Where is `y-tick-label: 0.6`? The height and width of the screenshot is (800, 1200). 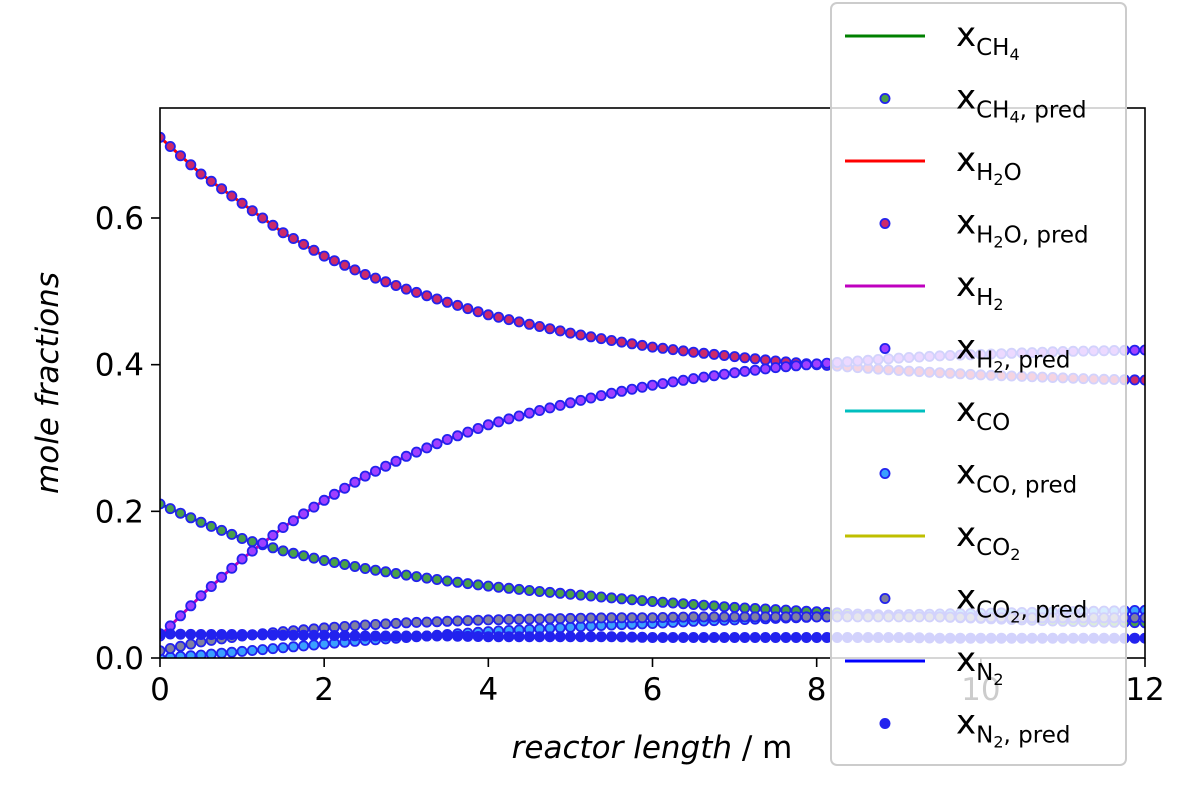
y-tick-label: 0.6 is located at coordinates (119, 219).